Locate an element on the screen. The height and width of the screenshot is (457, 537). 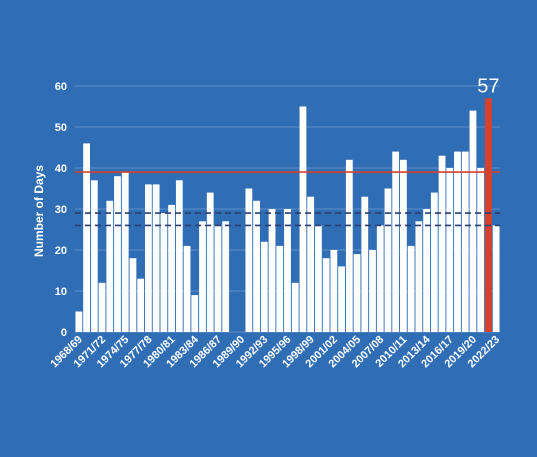
y-tick-label: 30 is located at coordinates (61, 210).